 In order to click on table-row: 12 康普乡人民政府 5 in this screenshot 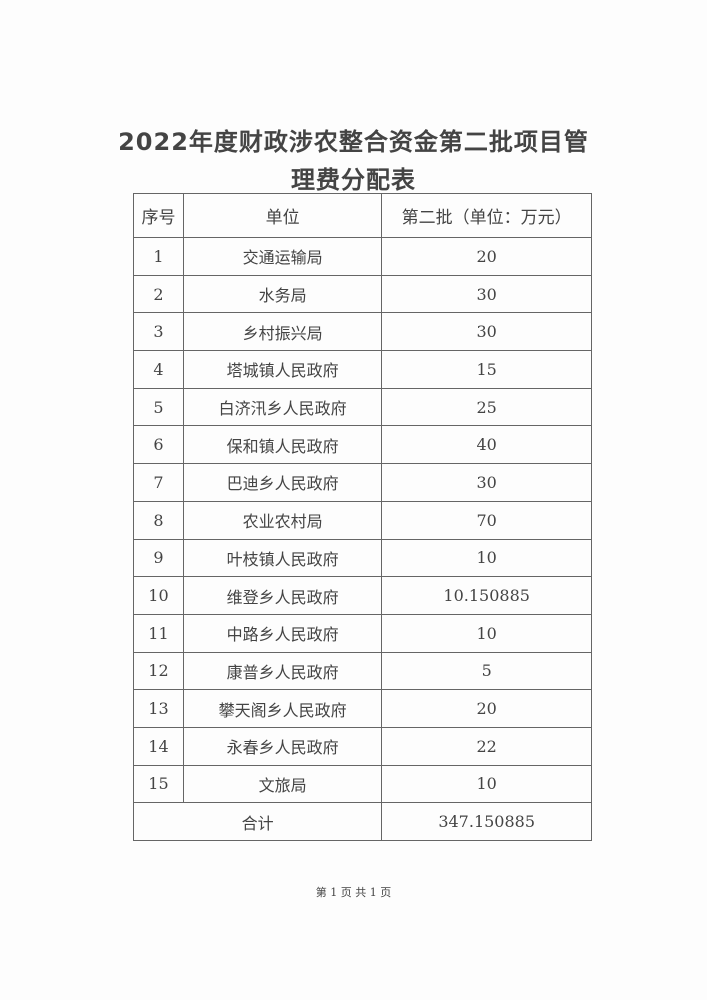, I will do `click(362, 671)`.